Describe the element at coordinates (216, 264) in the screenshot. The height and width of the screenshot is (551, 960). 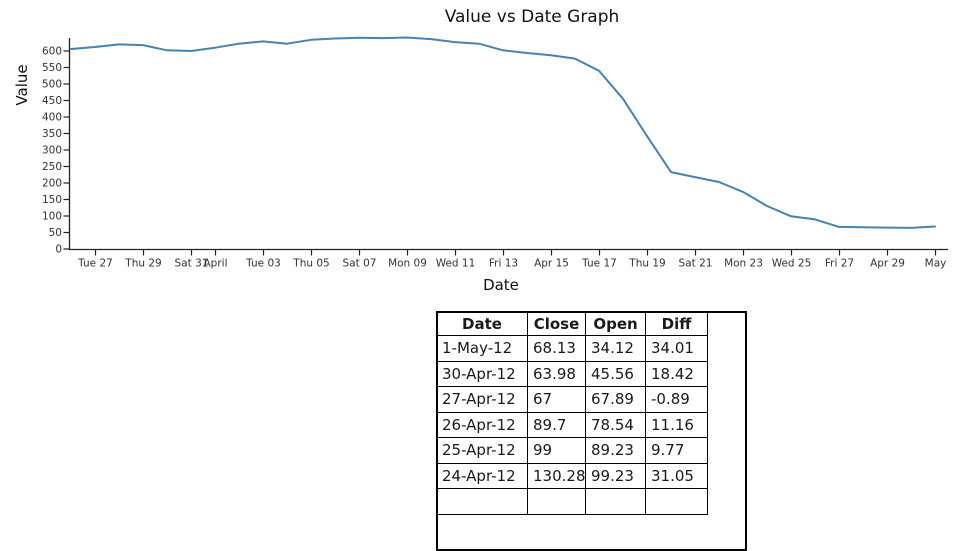
I see `x-tick-label: April` at that location.